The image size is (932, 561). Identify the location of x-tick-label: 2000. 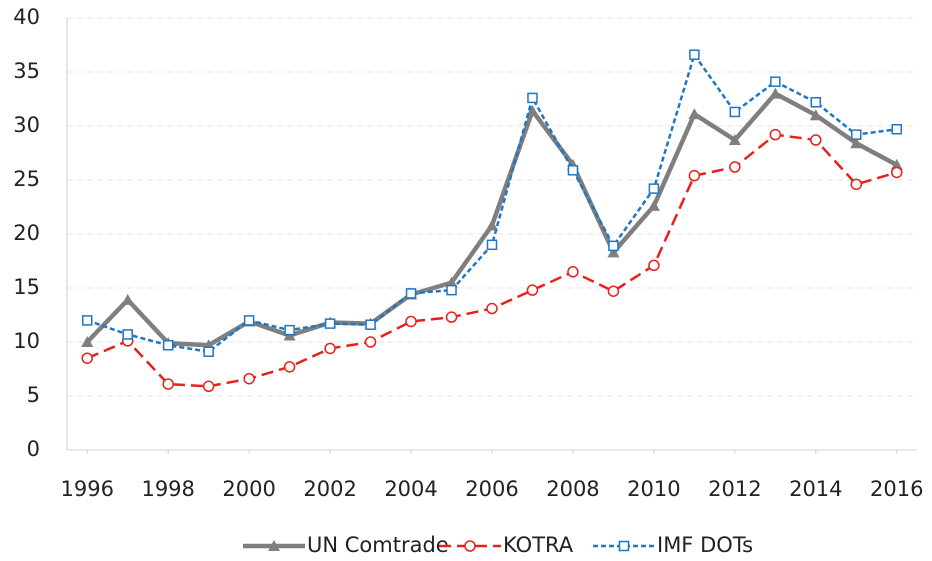
(248, 489).